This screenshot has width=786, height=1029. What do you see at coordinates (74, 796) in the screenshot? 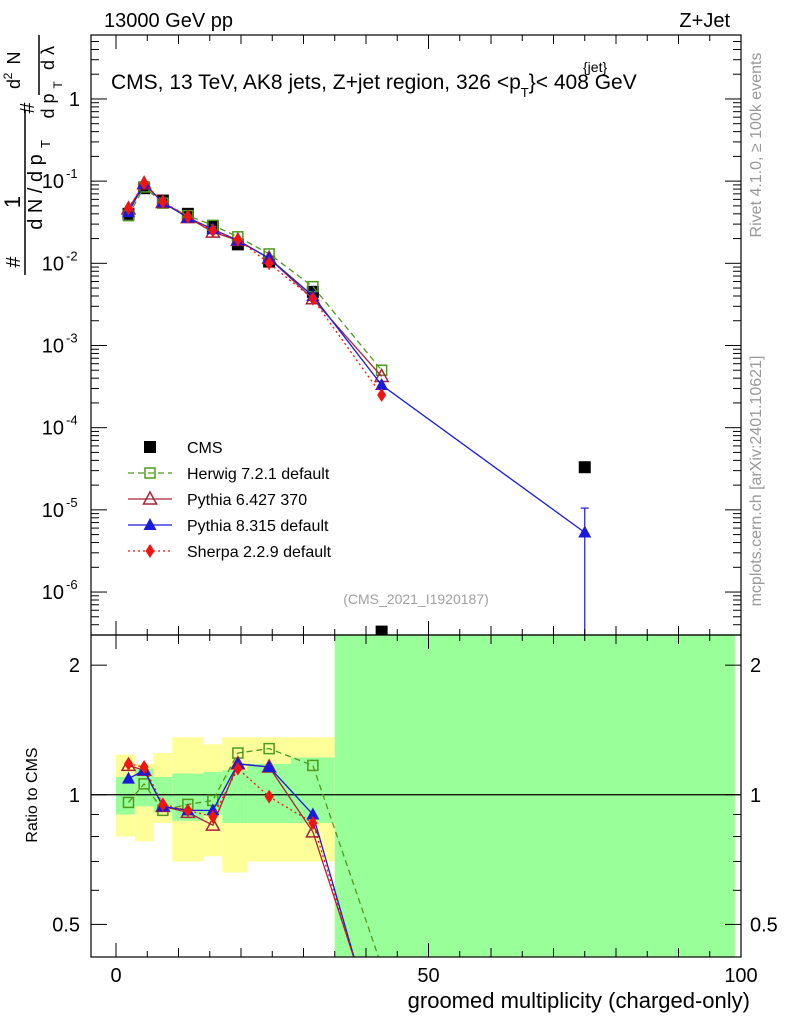
I see `ratio-y-tick-label: 1` at bounding box center [74, 796].